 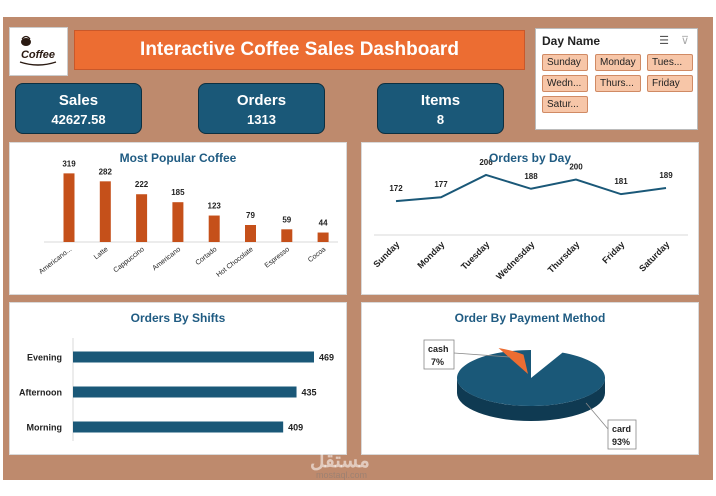 I want to click on kpi-value: 1313, so click(x=261, y=119).